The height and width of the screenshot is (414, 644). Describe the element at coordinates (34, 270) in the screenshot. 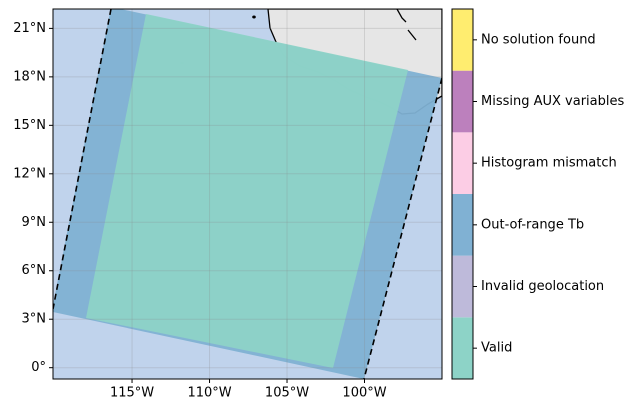

I see `y-tick-label: 6°N` at that location.